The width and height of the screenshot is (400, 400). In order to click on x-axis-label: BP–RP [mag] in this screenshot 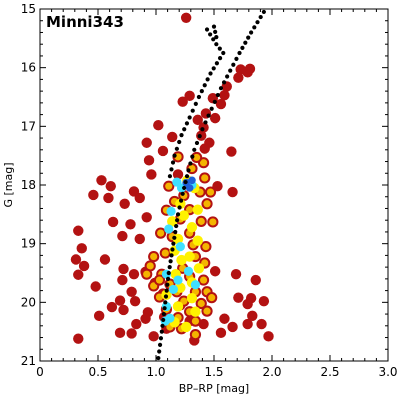, I will do `click(214, 388)`.